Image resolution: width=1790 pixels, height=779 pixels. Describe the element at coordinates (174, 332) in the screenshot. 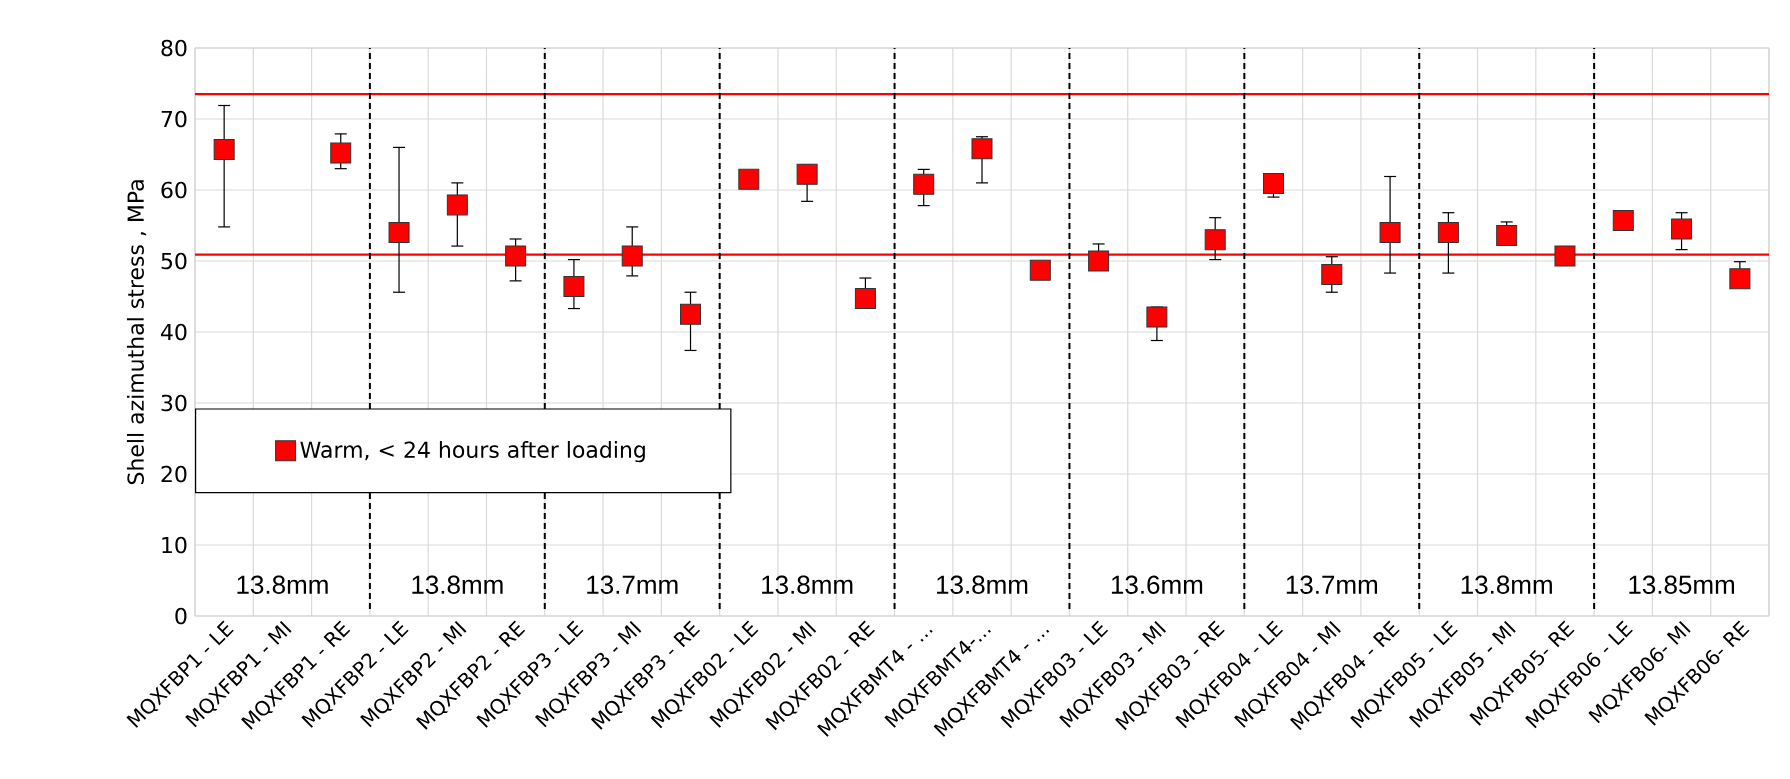

I see `y-tick-label: 40` at that location.